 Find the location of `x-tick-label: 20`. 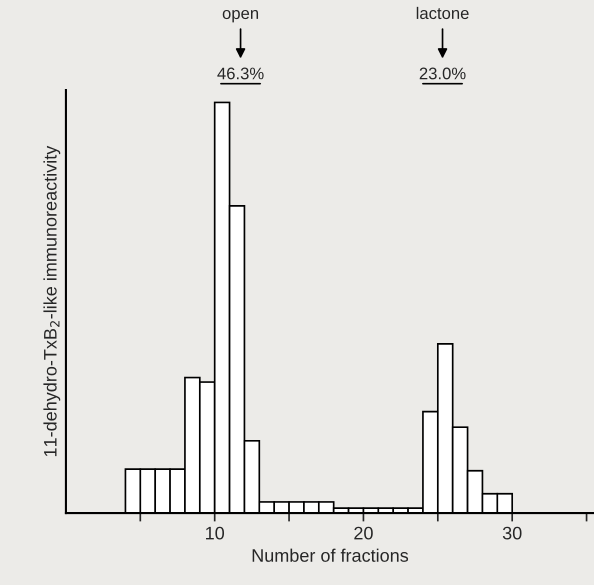

x-tick-label: 20 is located at coordinates (363, 533).